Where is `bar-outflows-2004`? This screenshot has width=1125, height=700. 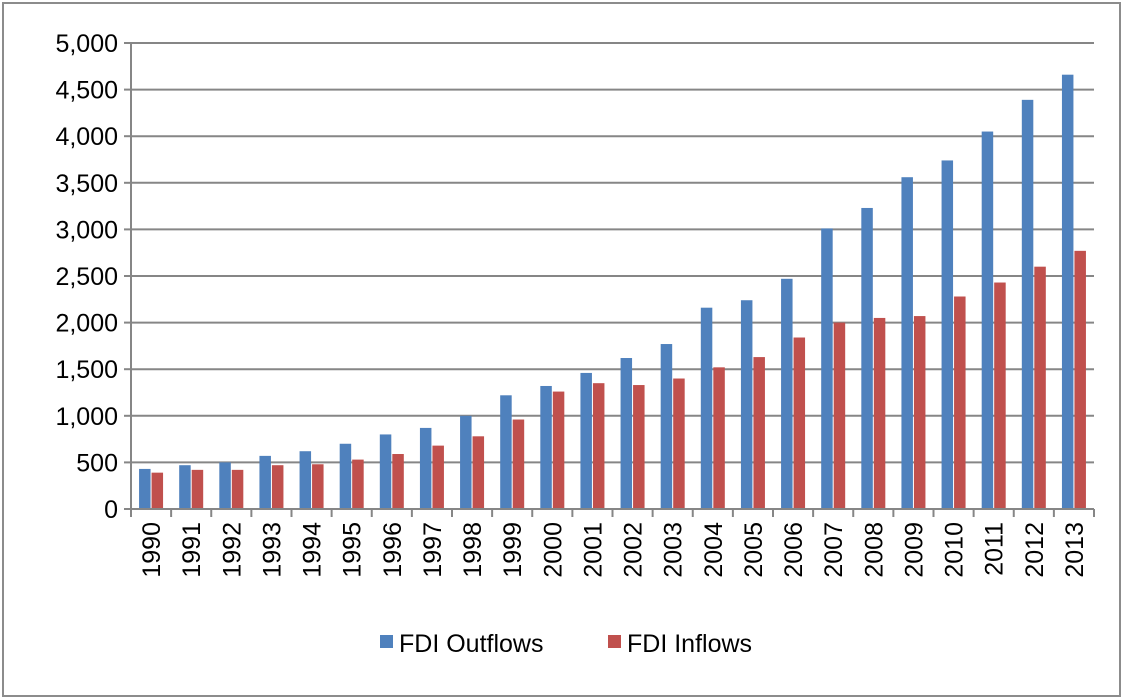 bar-outflows-2004 is located at coordinates (706, 408).